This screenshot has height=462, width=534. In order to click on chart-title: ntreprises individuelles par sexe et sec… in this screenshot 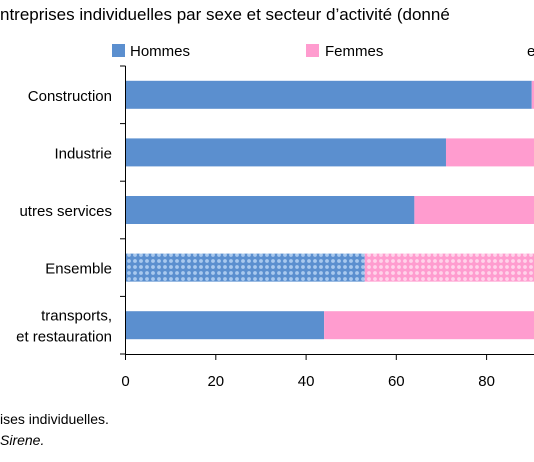, I will do `click(225, 14)`.